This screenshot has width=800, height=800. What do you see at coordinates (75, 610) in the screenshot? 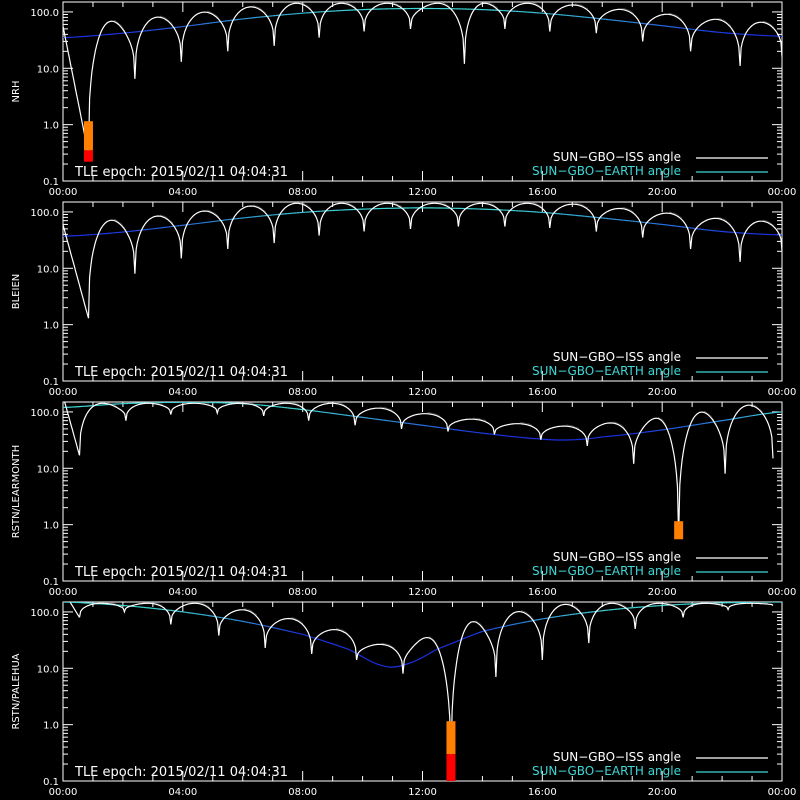
I see `iss-angle-line-lead` at bounding box center [75, 610].